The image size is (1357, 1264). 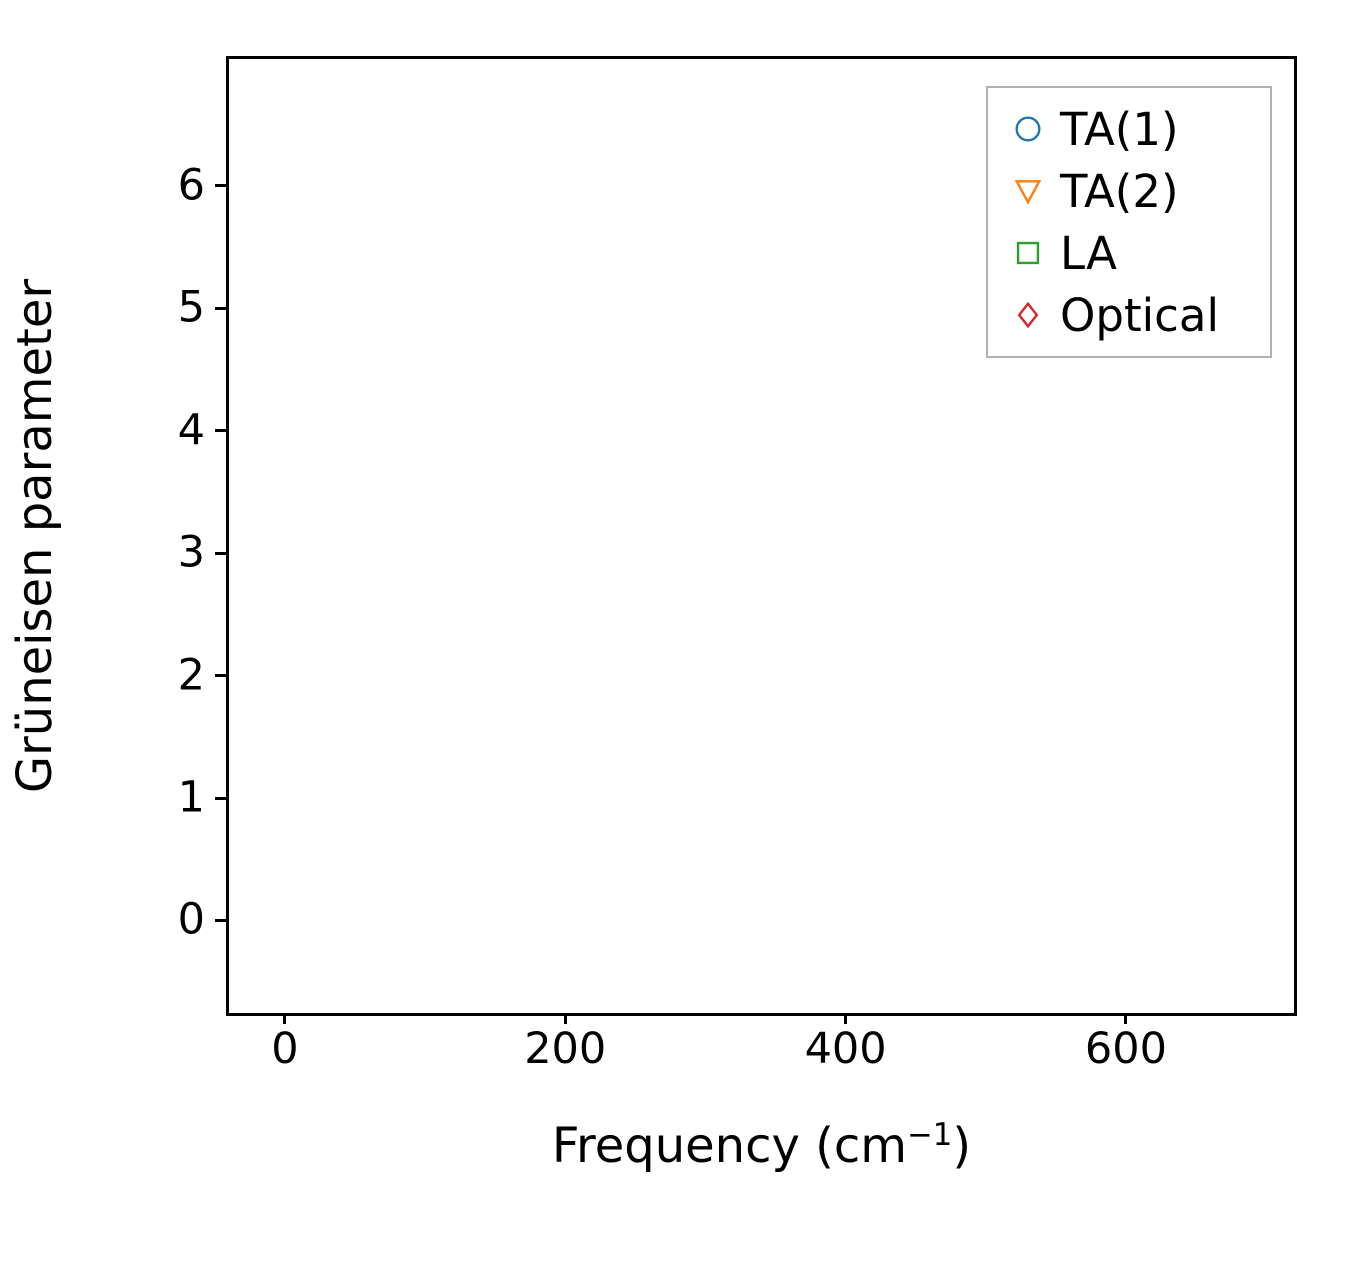 What do you see at coordinates (729, 1146) in the screenshot?
I see `x-axis-label-prefix: Frequency (cm` at bounding box center [729, 1146].